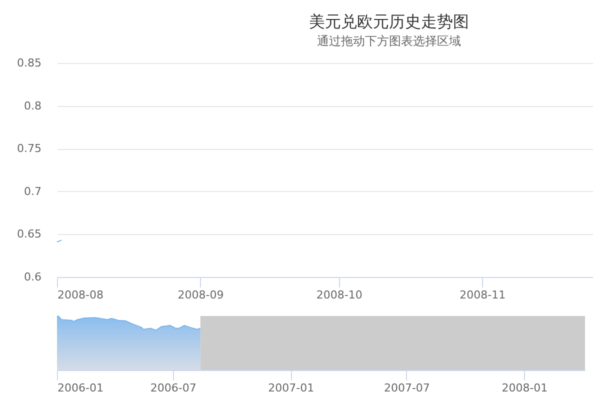  Describe the element at coordinates (81, 295) in the screenshot. I see `x-tick-label: 2008-08` at that location.